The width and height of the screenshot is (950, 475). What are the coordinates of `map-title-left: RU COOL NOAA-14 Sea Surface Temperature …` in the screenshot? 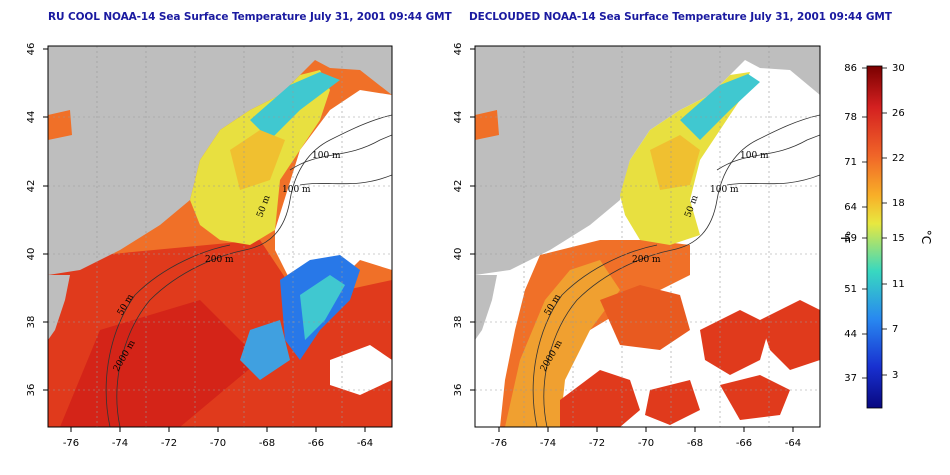 It's located at (250, 17).